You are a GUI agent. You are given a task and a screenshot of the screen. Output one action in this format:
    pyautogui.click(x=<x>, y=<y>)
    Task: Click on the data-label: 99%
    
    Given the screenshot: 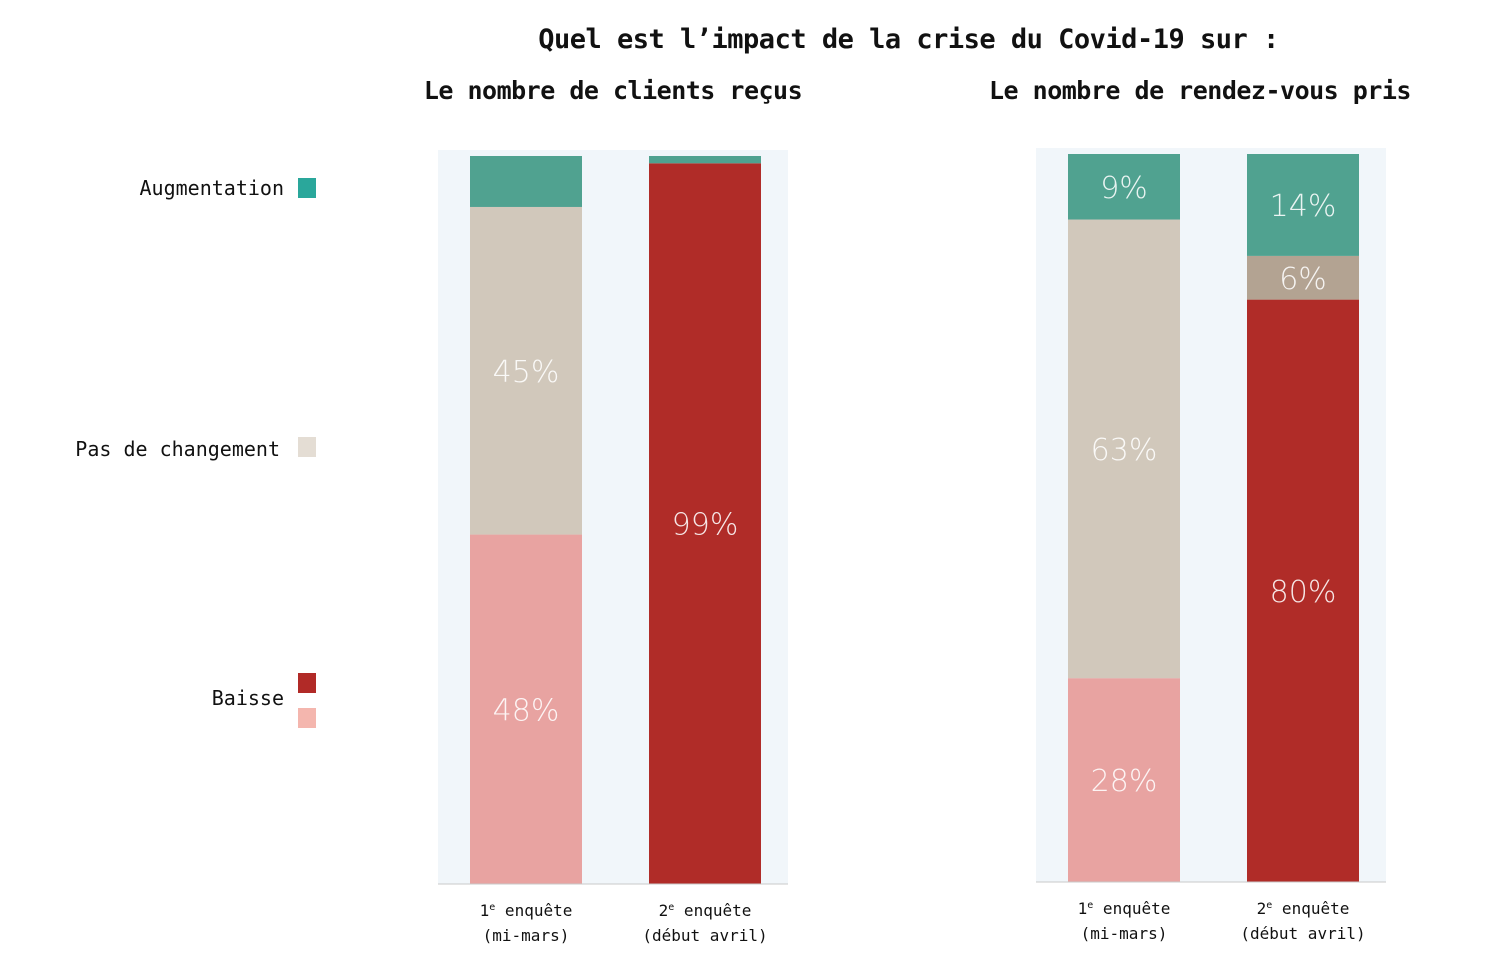 What is the action you would take?
    pyautogui.click(x=705, y=525)
    